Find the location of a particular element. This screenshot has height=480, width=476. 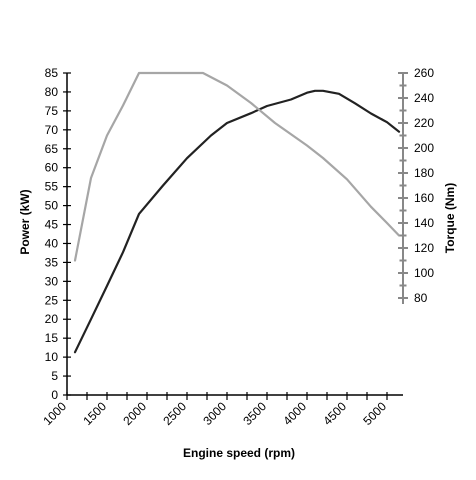

engine-speed-tick-label: 1000 is located at coordinates (54, 413).